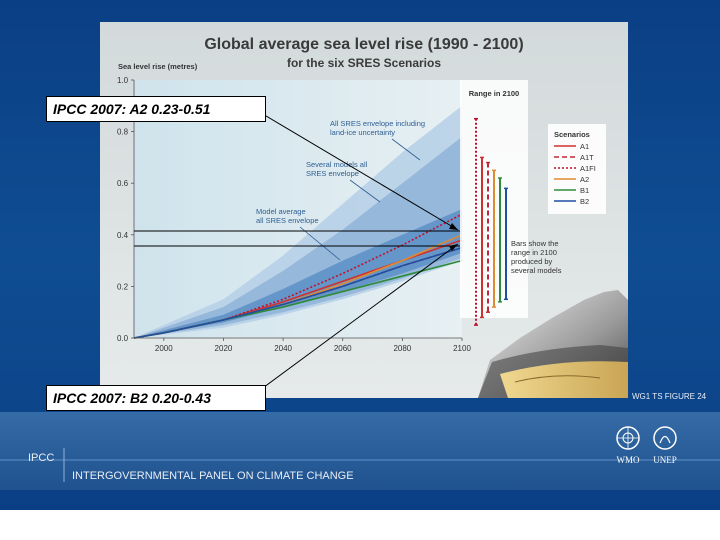  I want to click on unep-logo: UNEP, so click(665, 445).